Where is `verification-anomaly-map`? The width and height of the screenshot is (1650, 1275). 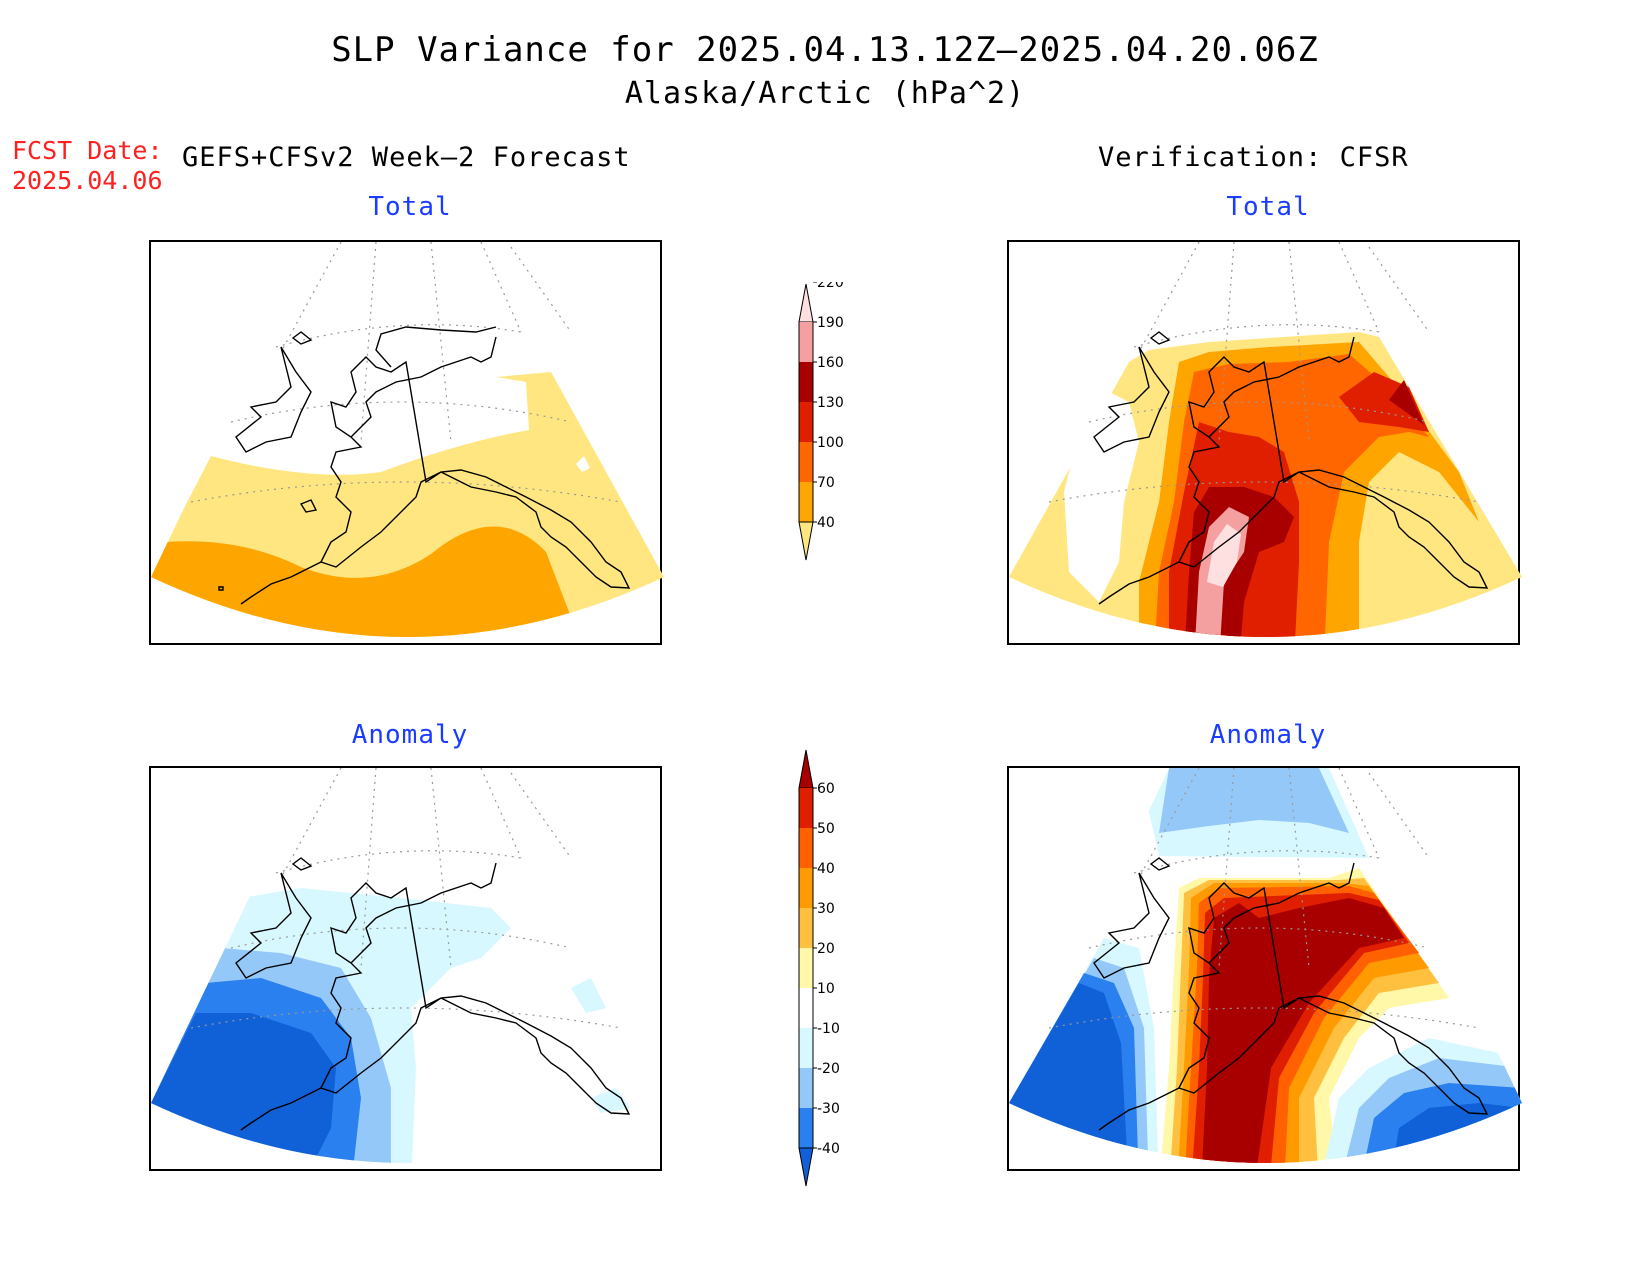 verification-anomaly-map is located at coordinates (1264, 968).